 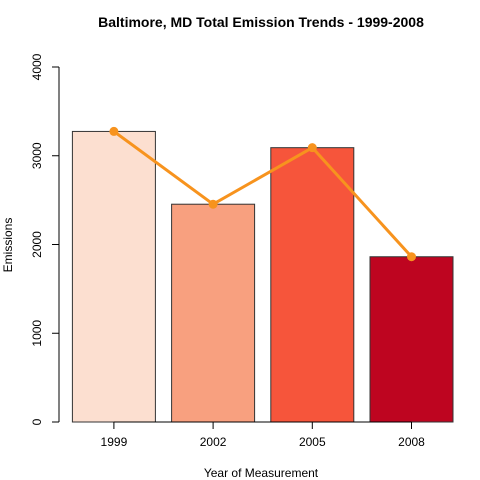 I want to click on y-tick-label-4000: 4000, so click(x=37, y=66).